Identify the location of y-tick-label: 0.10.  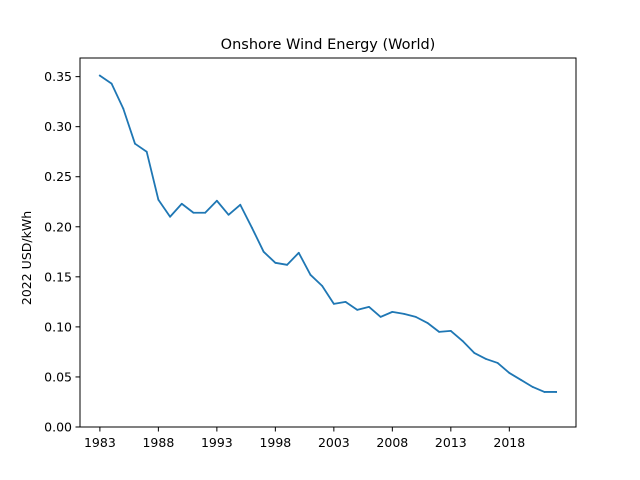
(58, 326).